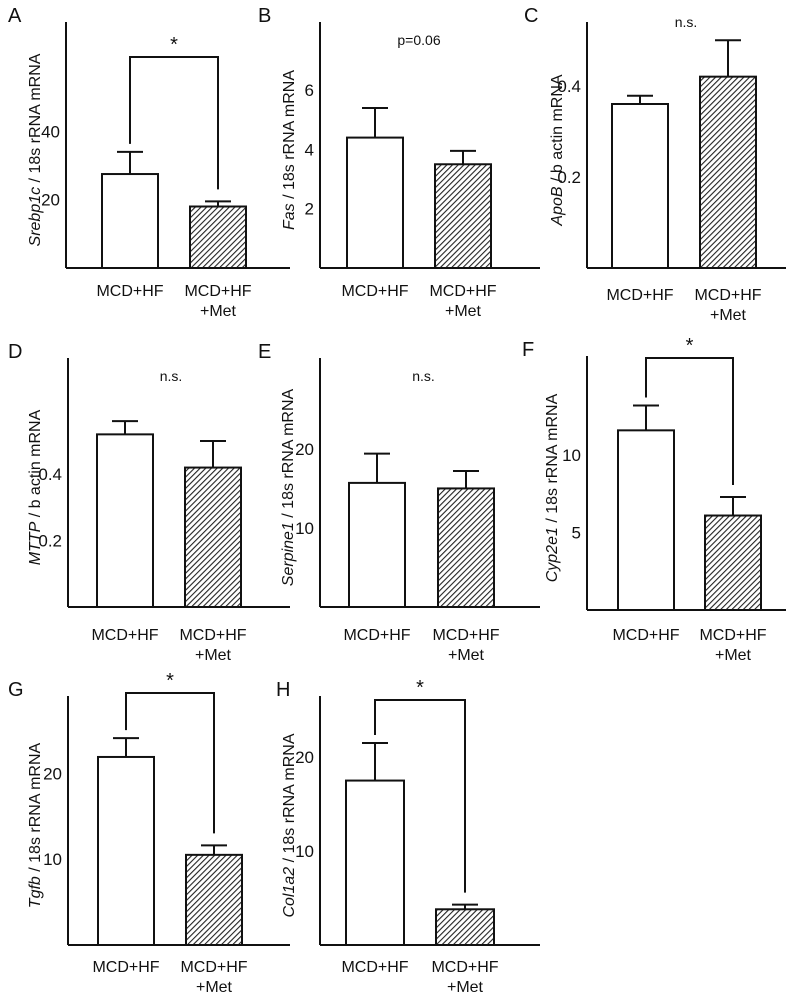 This screenshot has width=787, height=1008. Describe the element at coordinates (528, 350) in the screenshot. I see `panel-letter: F` at that location.